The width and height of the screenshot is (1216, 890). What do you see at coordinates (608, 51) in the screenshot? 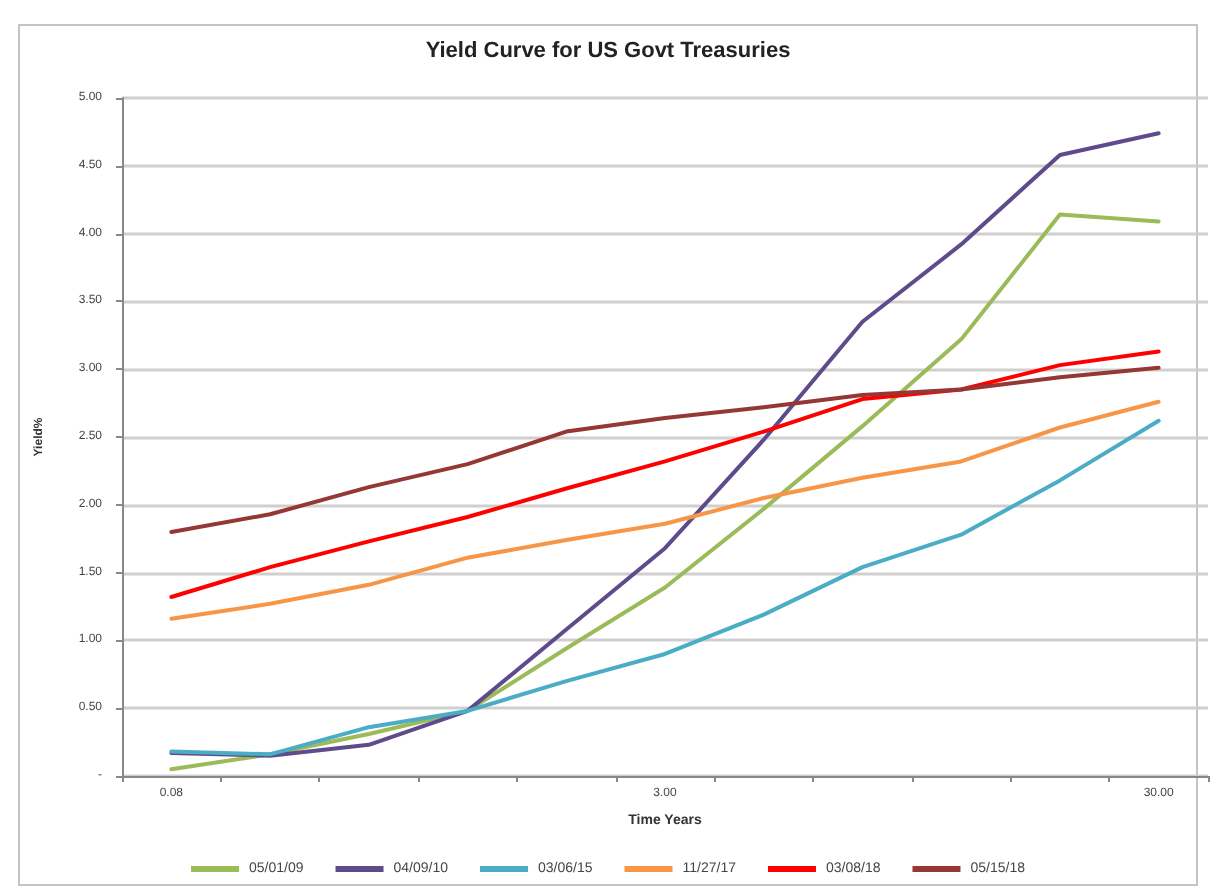
I see `chart-title: Yield Curve for US Govt Treasuries` at bounding box center [608, 51].